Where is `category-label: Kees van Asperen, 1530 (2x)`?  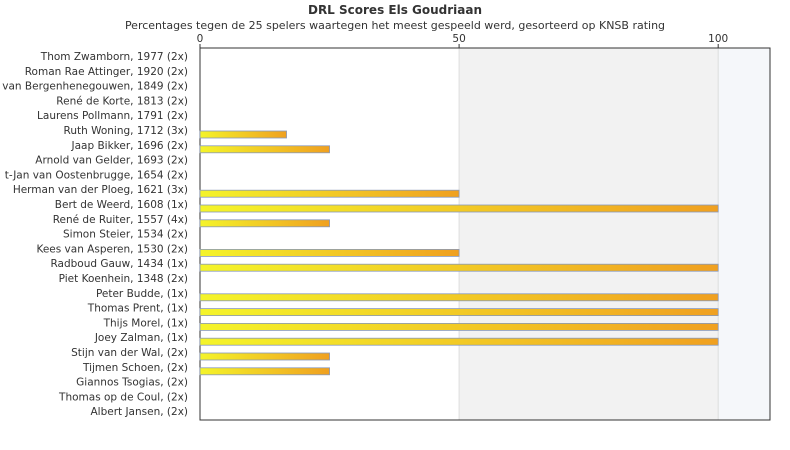 category-label: Kees van Asperen, 1530 (2x) is located at coordinates (112, 249).